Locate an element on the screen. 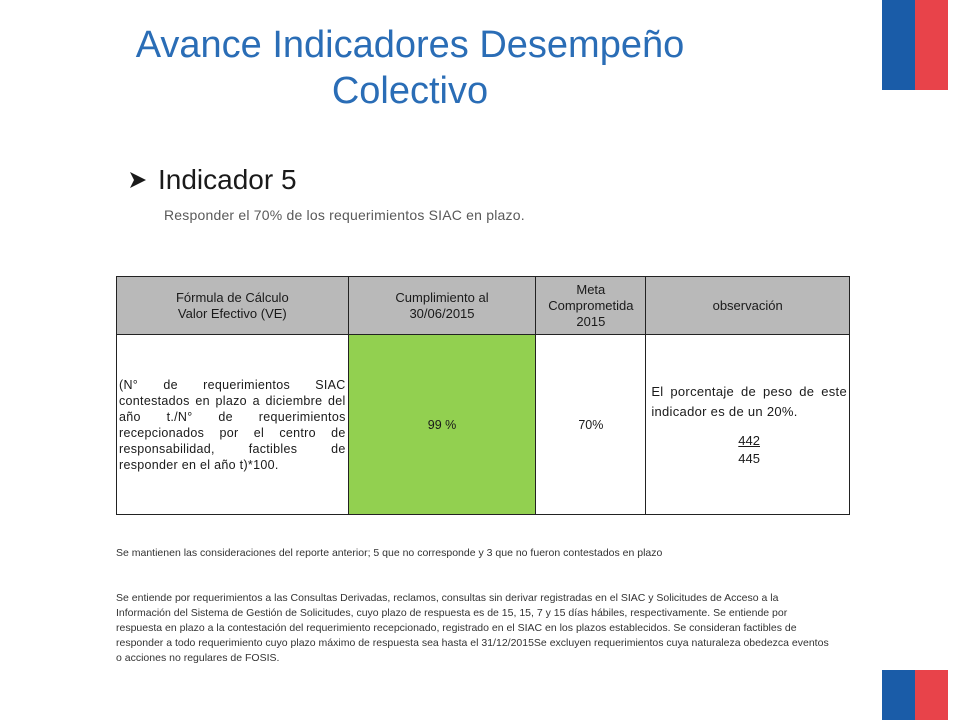 The image size is (960, 720). observacion-fraction: 442 445 is located at coordinates (749, 450).